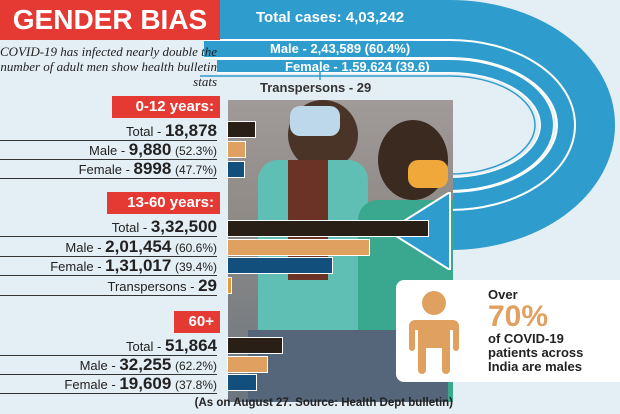 The width and height of the screenshot is (620, 414). Describe the element at coordinates (108, 384) in the screenshot. I see `row-60-female: Female - 19,609 (37.8%)` at that location.